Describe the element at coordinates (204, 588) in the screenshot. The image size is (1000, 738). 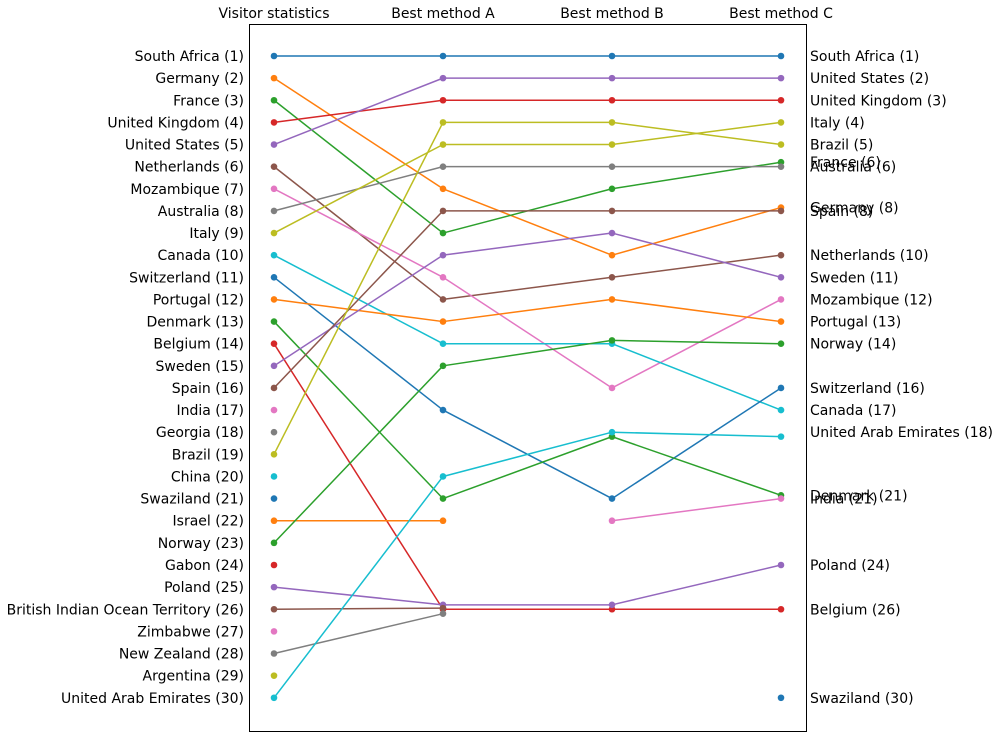
I see `left-tick-label: Poland (25)` at that location.